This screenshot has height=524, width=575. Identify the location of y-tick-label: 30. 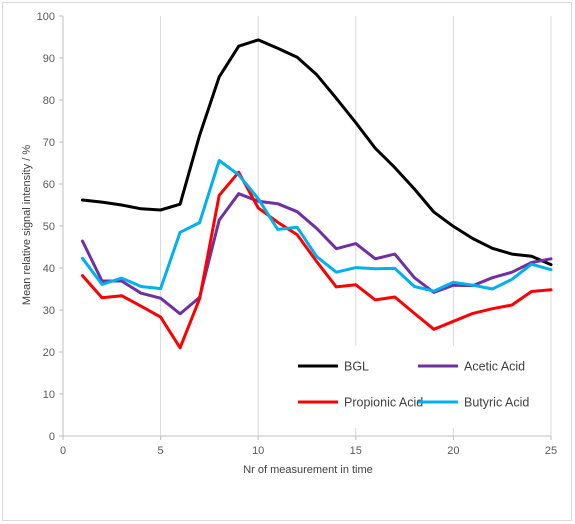
(49, 311).